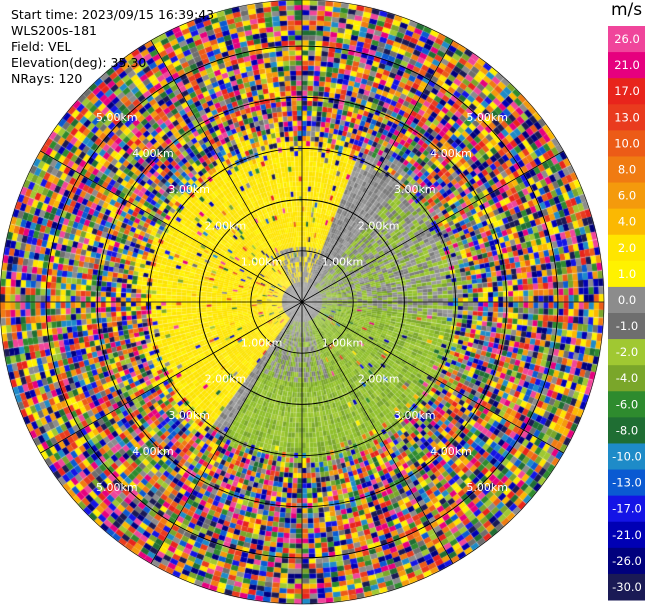  I want to click on colorbar-tick-label: -21.0, so click(627, 535).